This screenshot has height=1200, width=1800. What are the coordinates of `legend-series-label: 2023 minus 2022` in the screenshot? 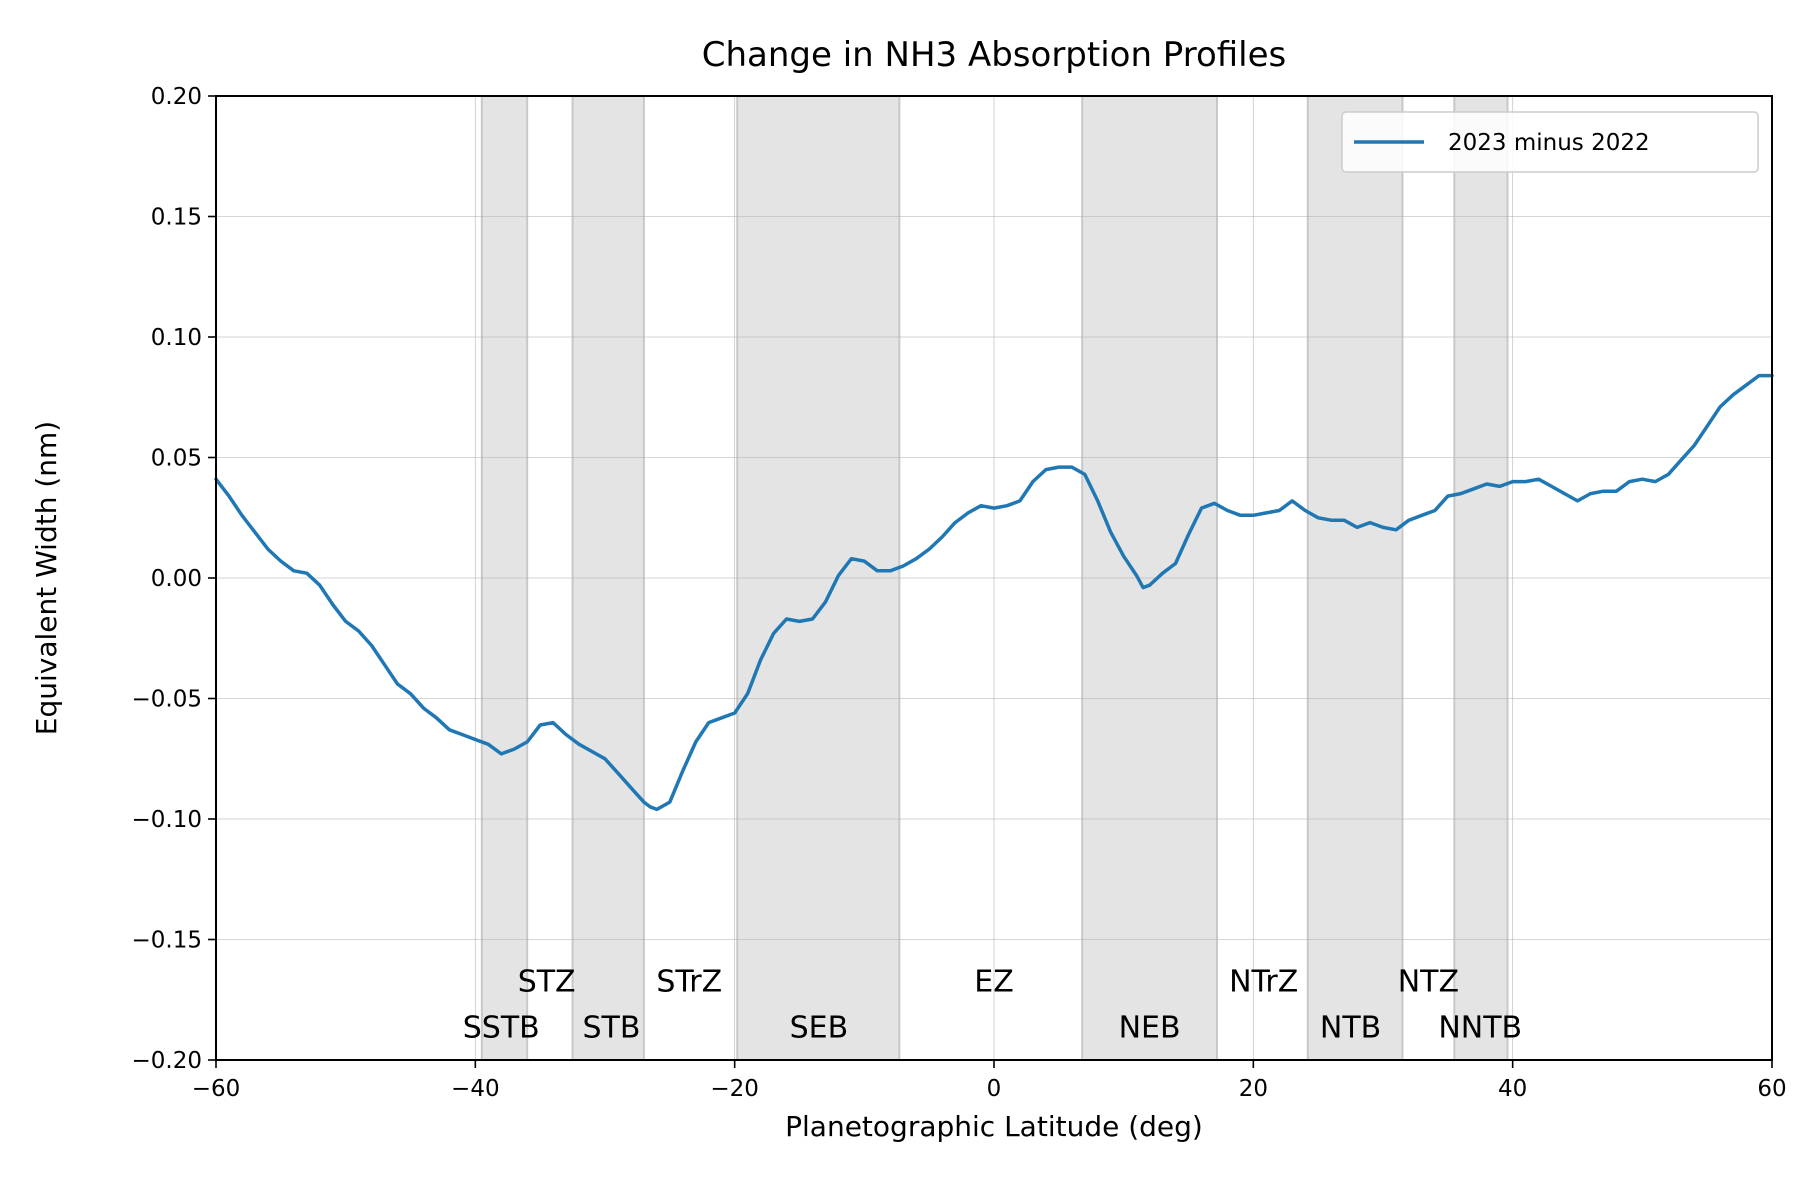 It's located at (1549, 143).